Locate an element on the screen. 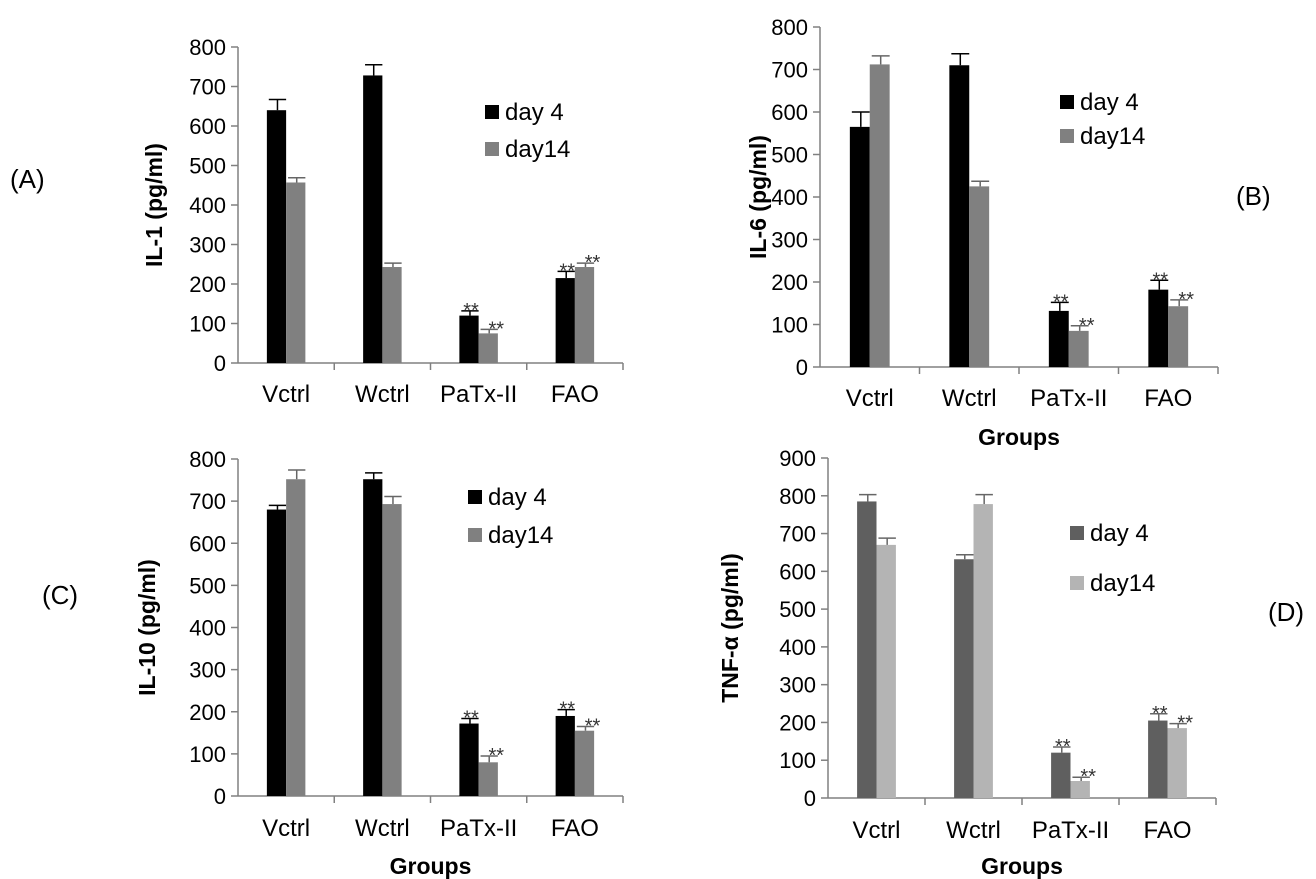 The width and height of the screenshot is (1316, 879). y-axis-title: IL-1 (pg/ml) is located at coordinates (154, 205).